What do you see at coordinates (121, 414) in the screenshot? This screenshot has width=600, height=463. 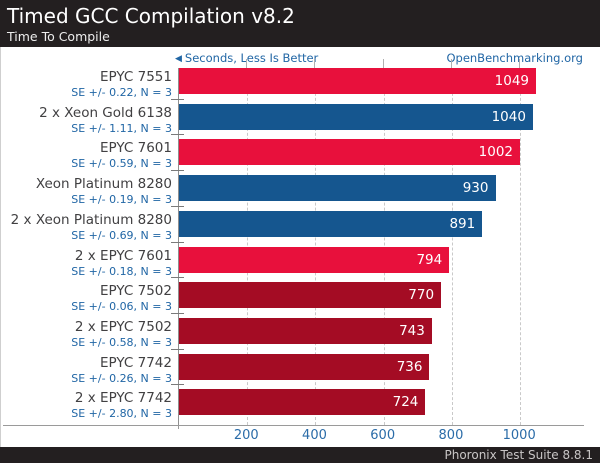 I see `standard-error-note: SE +/- 2.80, N = 3` at bounding box center [121, 414].